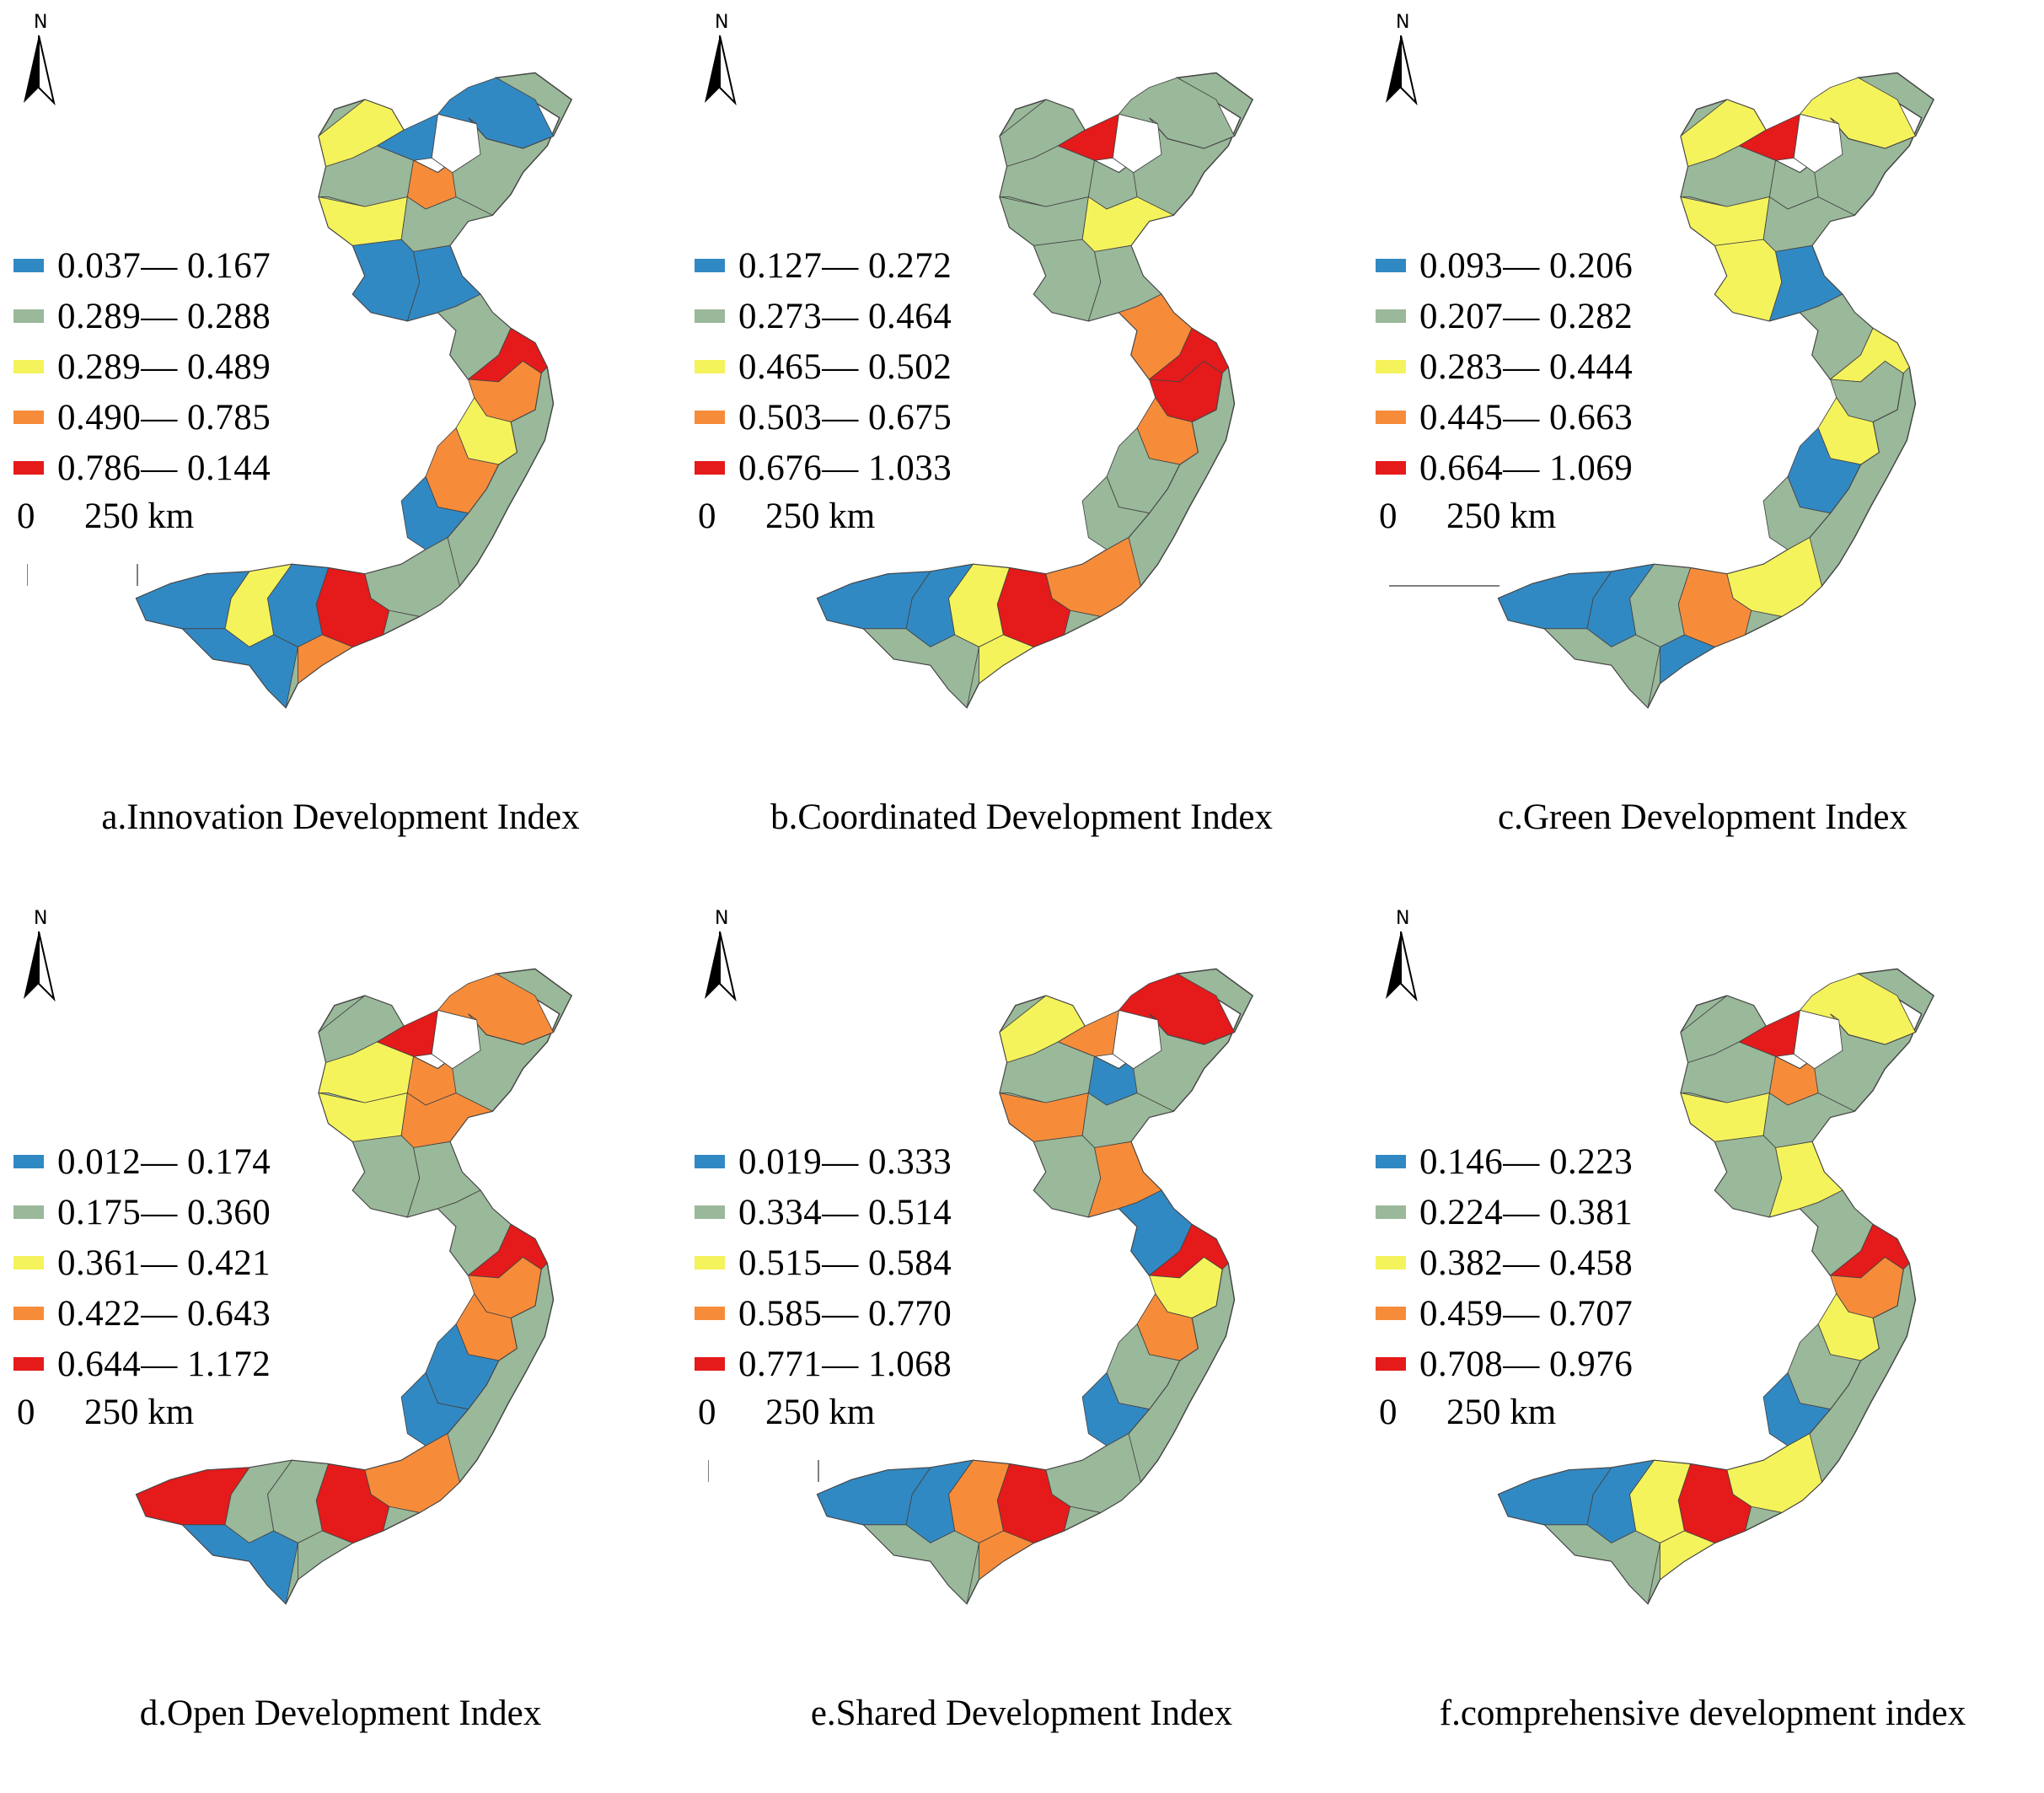 This screenshot has width=2044, height=1793. I want to click on legend-item: 0.146— 0.223, so click(1504, 1161).